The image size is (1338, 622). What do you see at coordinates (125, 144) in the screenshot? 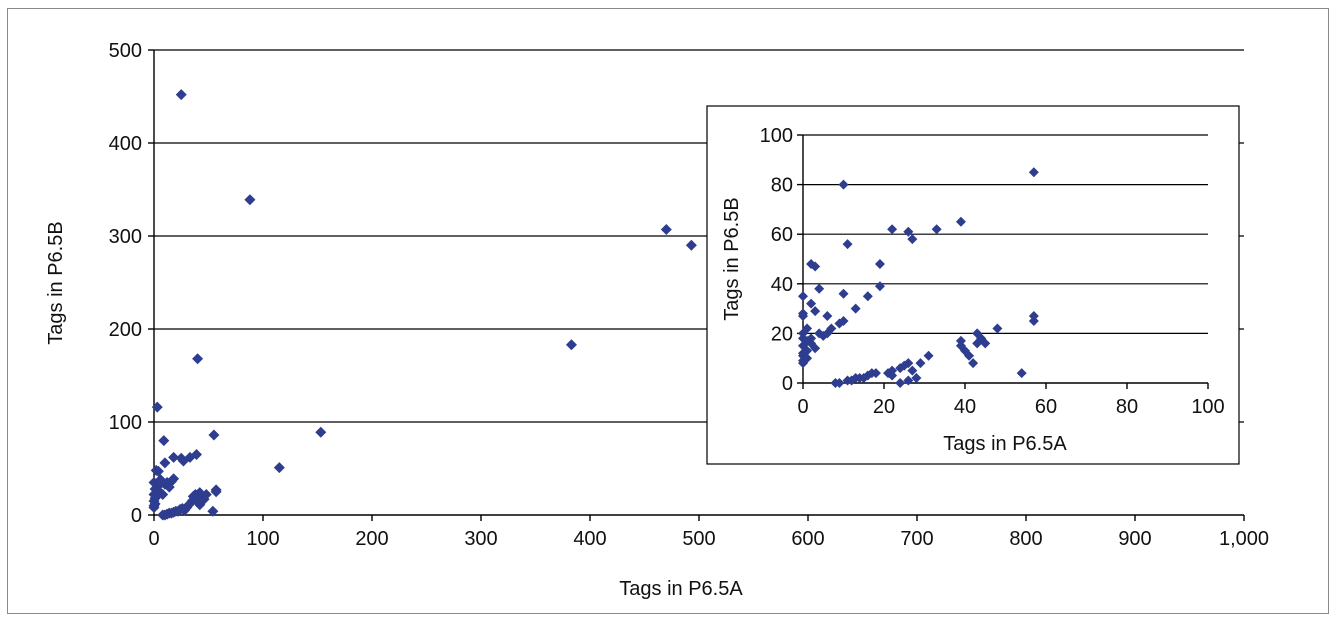
I see `main-y-tick-label: 400` at bounding box center [125, 144].